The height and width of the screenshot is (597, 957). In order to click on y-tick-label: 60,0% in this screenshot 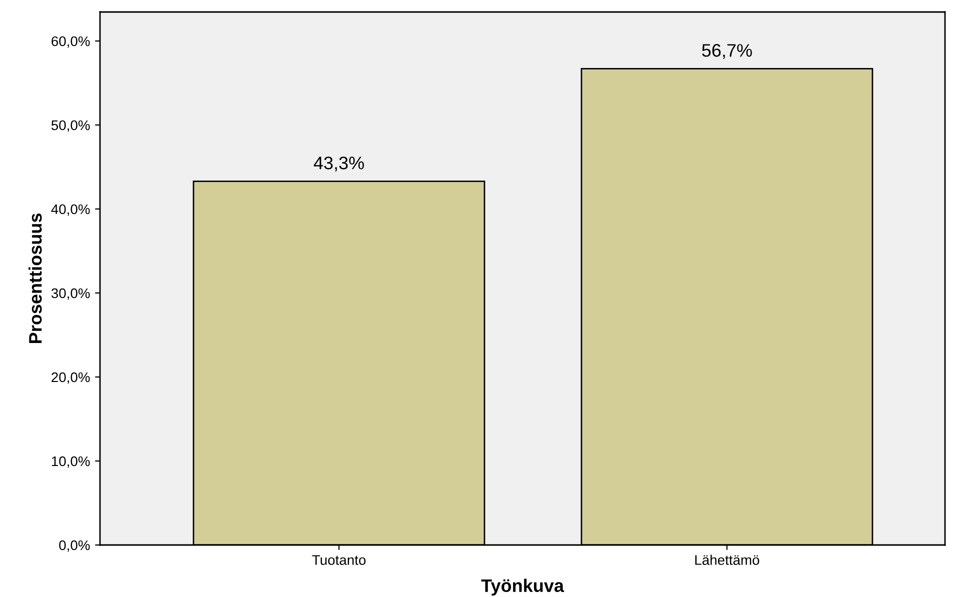, I will do `click(71, 42)`.